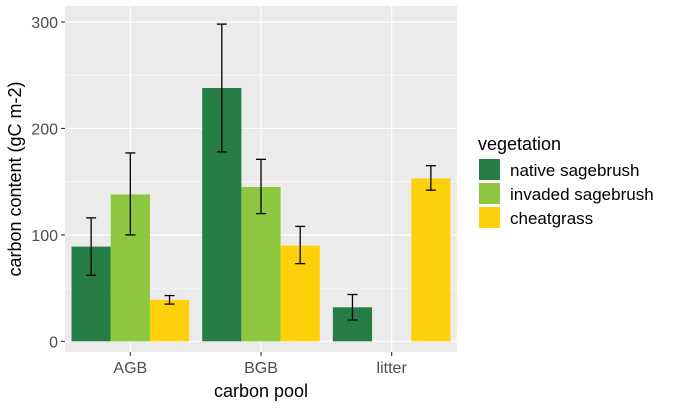  I want to click on x-tick-label: litter, so click(392, 368).